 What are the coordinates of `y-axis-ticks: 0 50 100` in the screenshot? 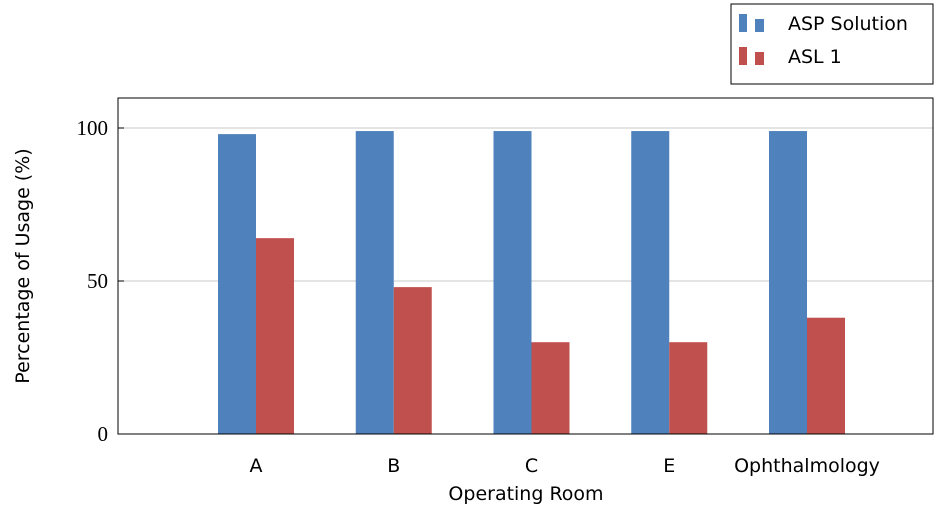 It's located at (100, 281).